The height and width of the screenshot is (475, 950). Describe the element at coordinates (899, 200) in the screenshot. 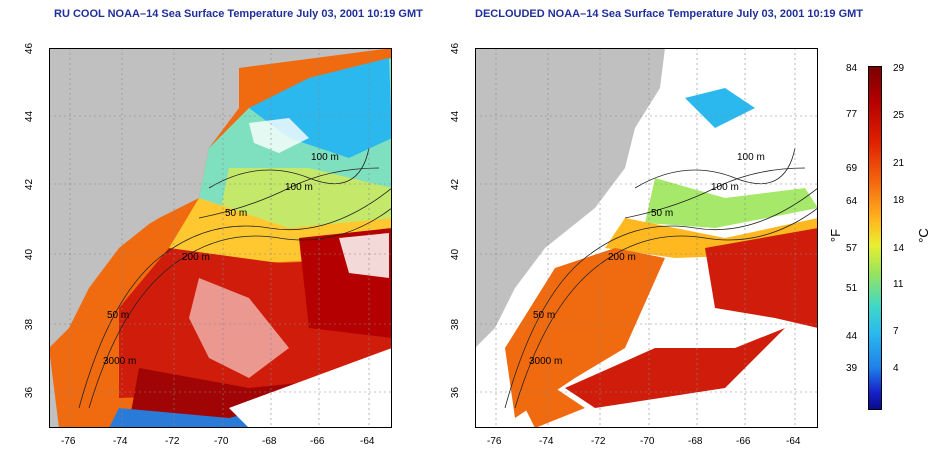

I see `celsius-tick: 18` at that location.